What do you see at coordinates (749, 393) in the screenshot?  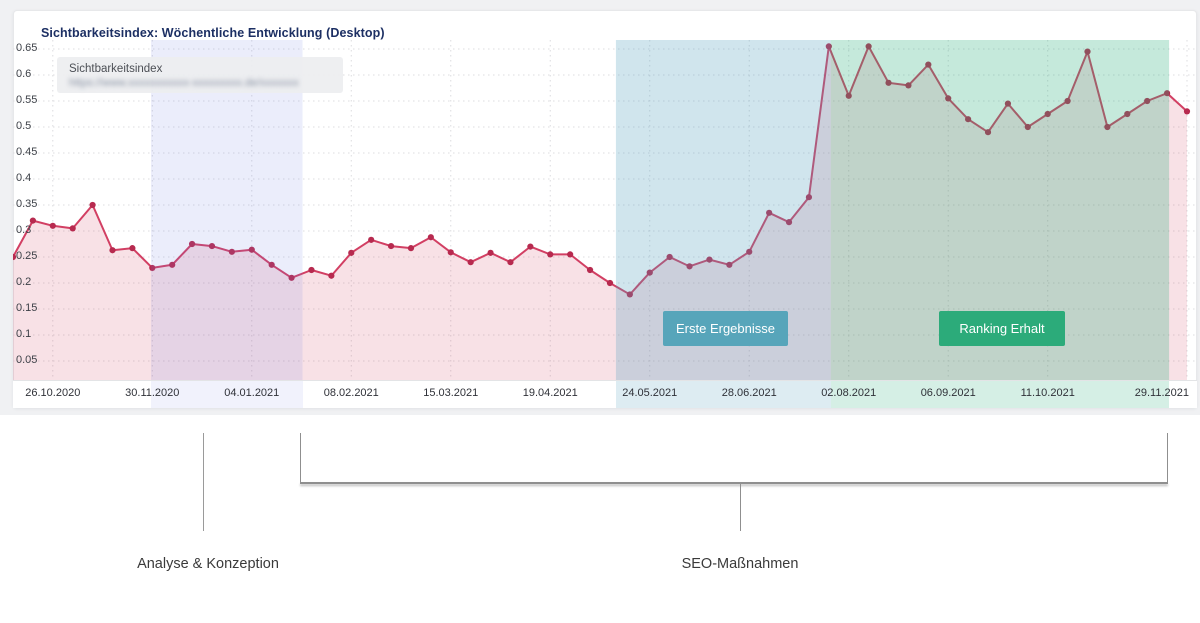 I see `x-axis-label: 28.06.2021` at bounding box center [749, 393].